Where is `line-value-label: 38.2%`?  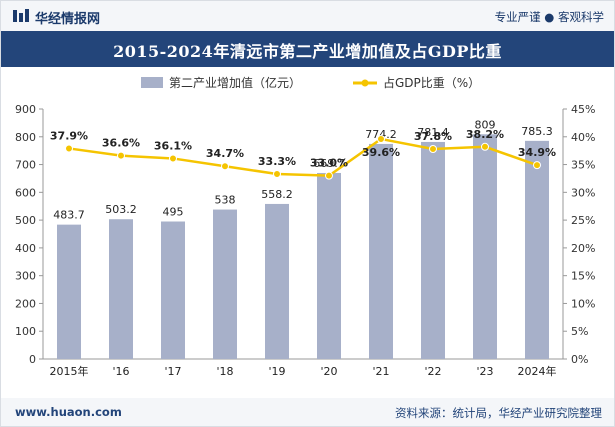
line-value-label: 38.2% is located at coordinates (485, 134).